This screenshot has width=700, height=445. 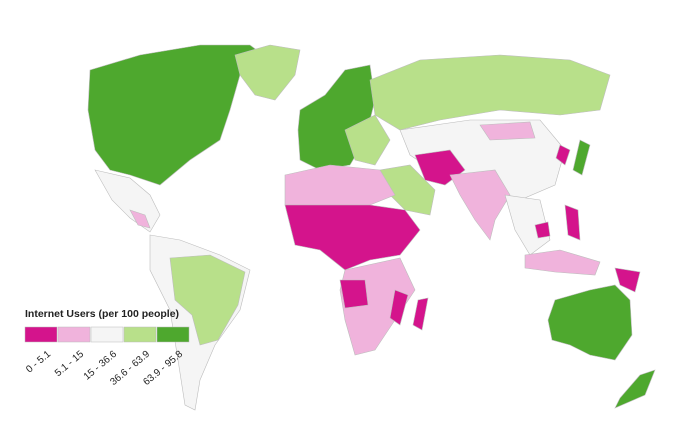 I want to click on greenland, so click(x=267, y=72).